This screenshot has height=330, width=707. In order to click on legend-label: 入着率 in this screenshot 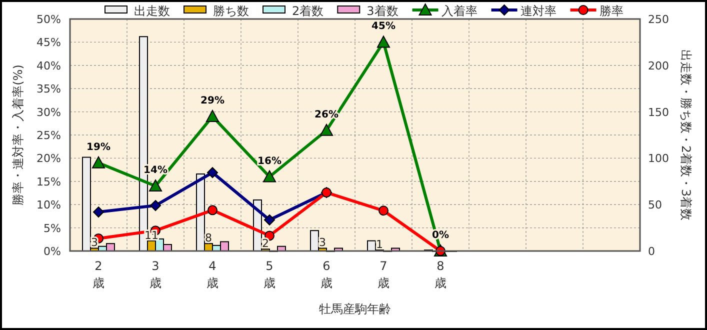, I will do `click(459, 11)`.